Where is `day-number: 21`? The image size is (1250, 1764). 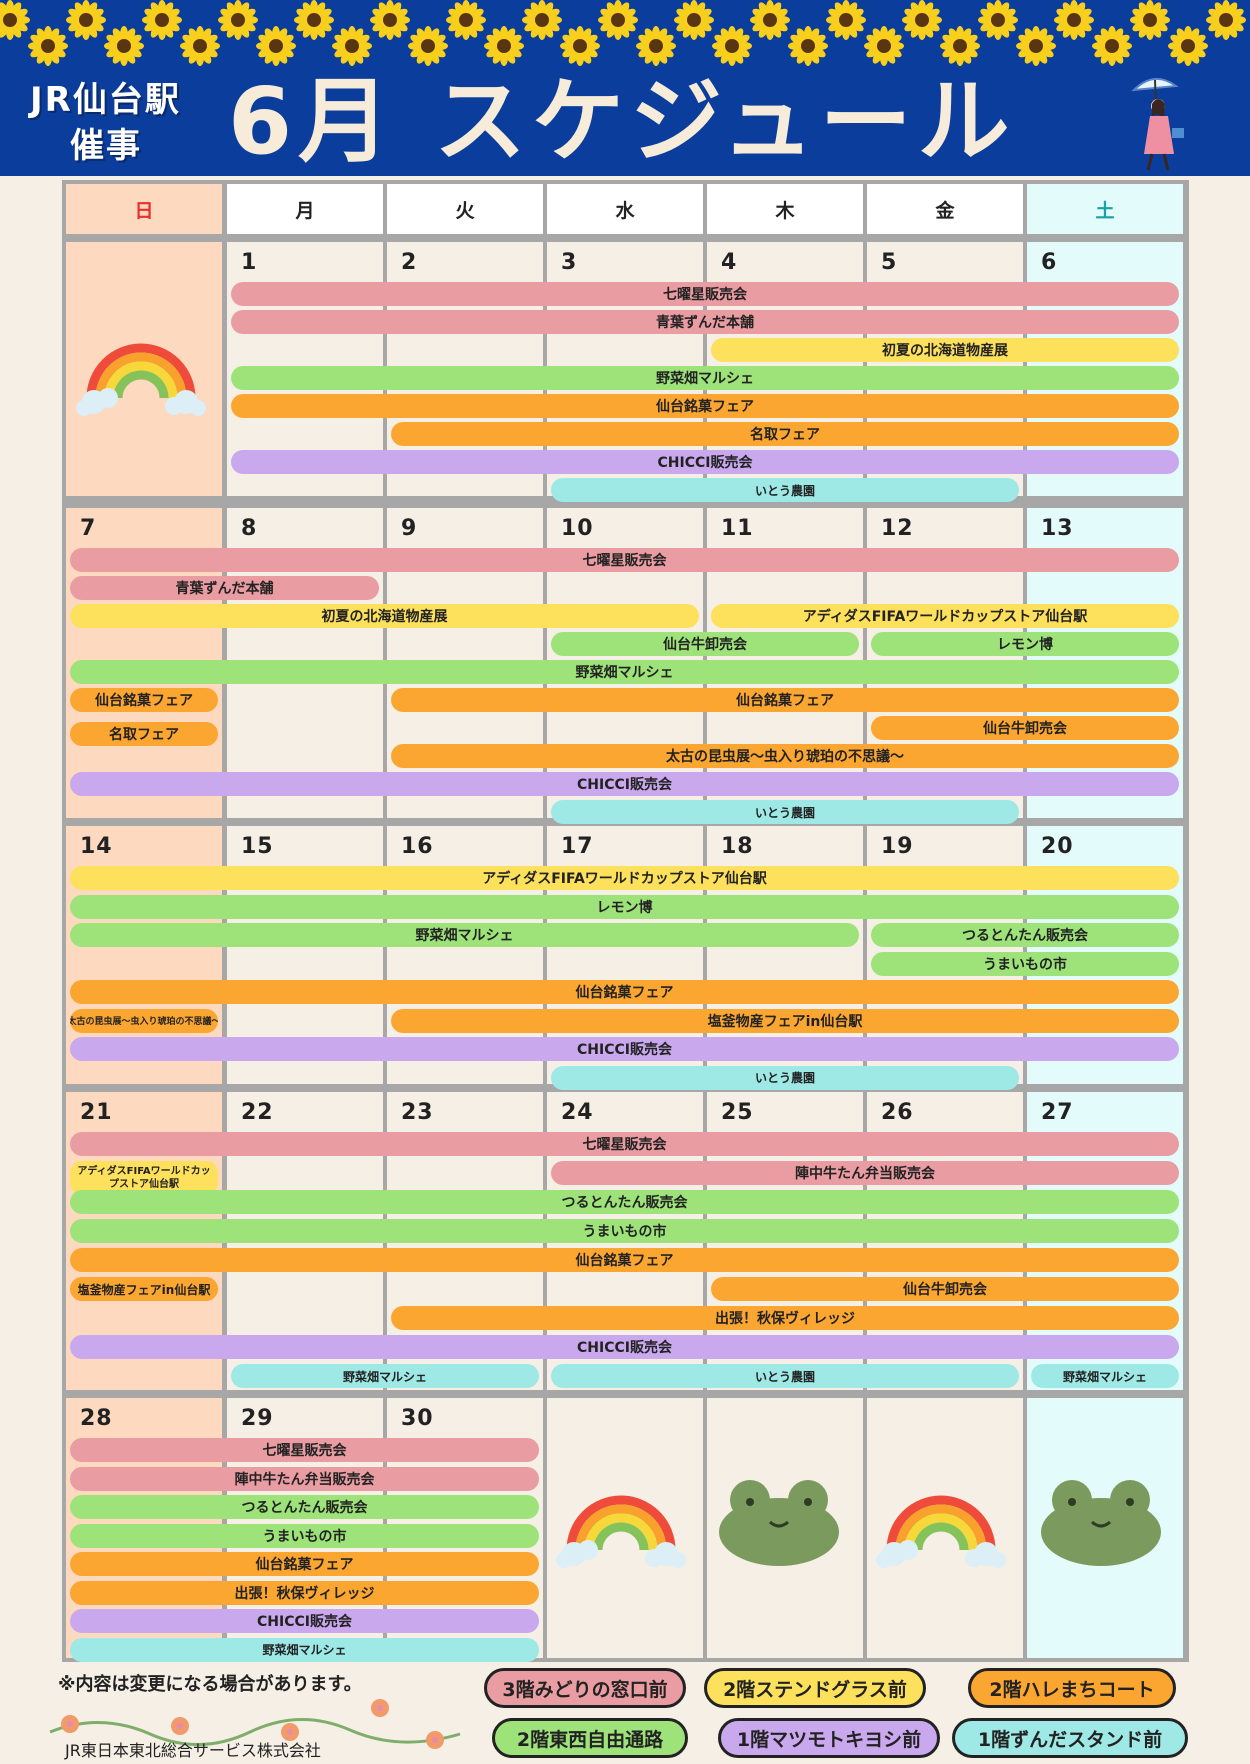 day-number: 21 is located at coordinates (96, 1112).